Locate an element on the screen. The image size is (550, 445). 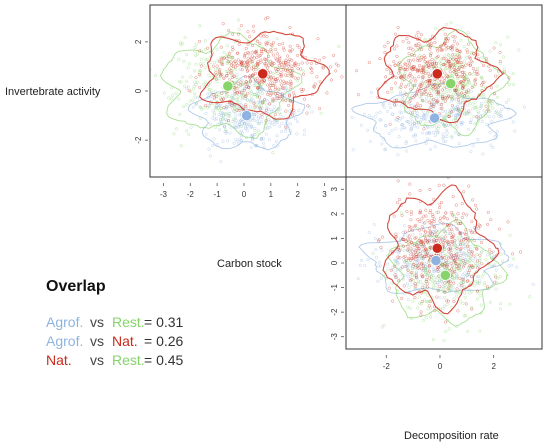
group-label: Agrof. is located at coordinates (65, 322).